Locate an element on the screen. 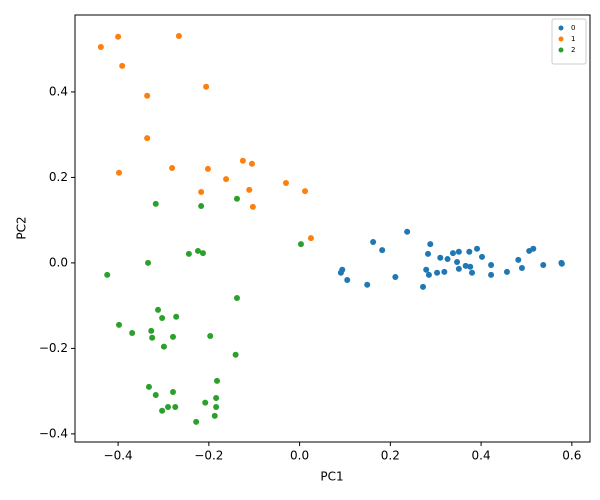 The image size is (600, 500). x-tick-label: 0.6 is located at coordinates (571, 456).